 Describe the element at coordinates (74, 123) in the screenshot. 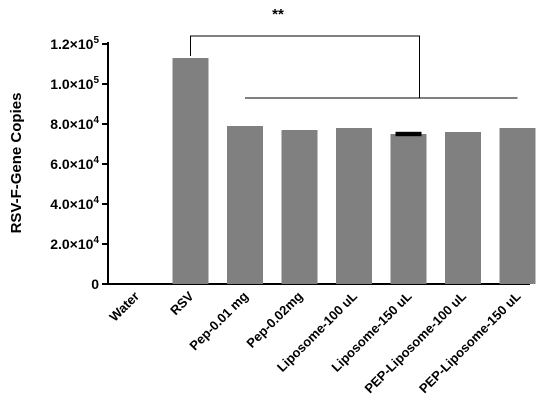

I see `y-tick-label: 8.0×10⁴` at that location.